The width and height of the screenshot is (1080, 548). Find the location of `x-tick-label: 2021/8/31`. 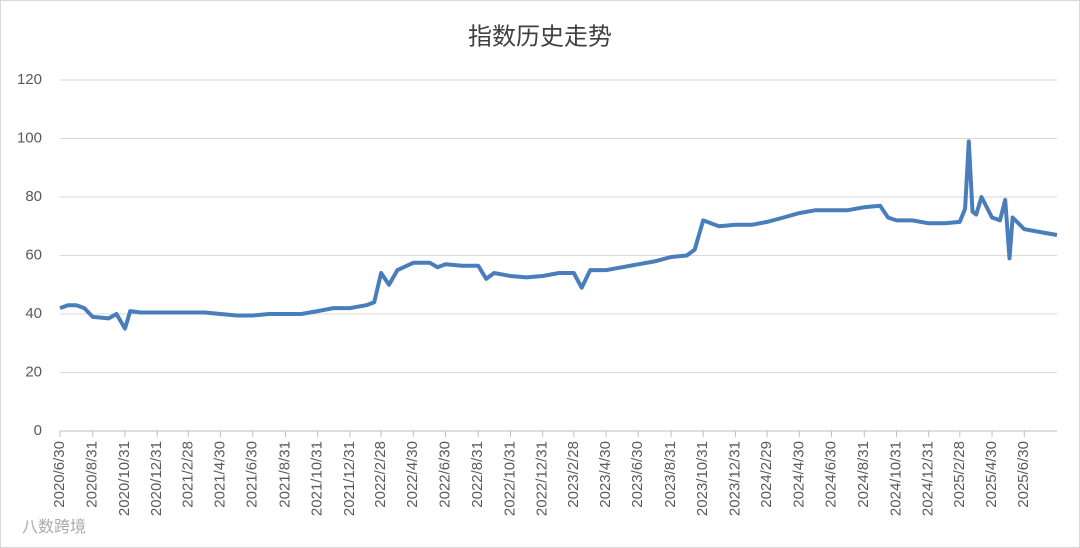

x-tick-label: 2021/8/31 is located at coordinates (284, 474).